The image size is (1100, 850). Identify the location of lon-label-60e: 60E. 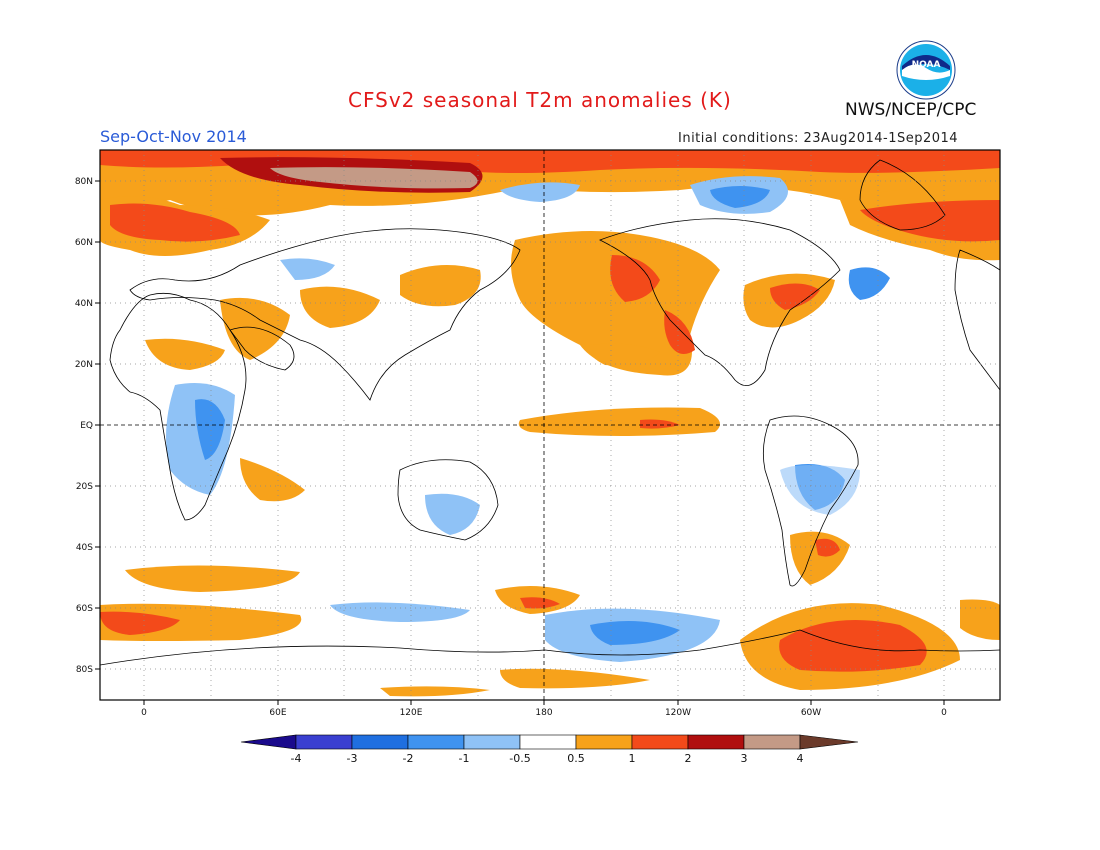
(277, 713).